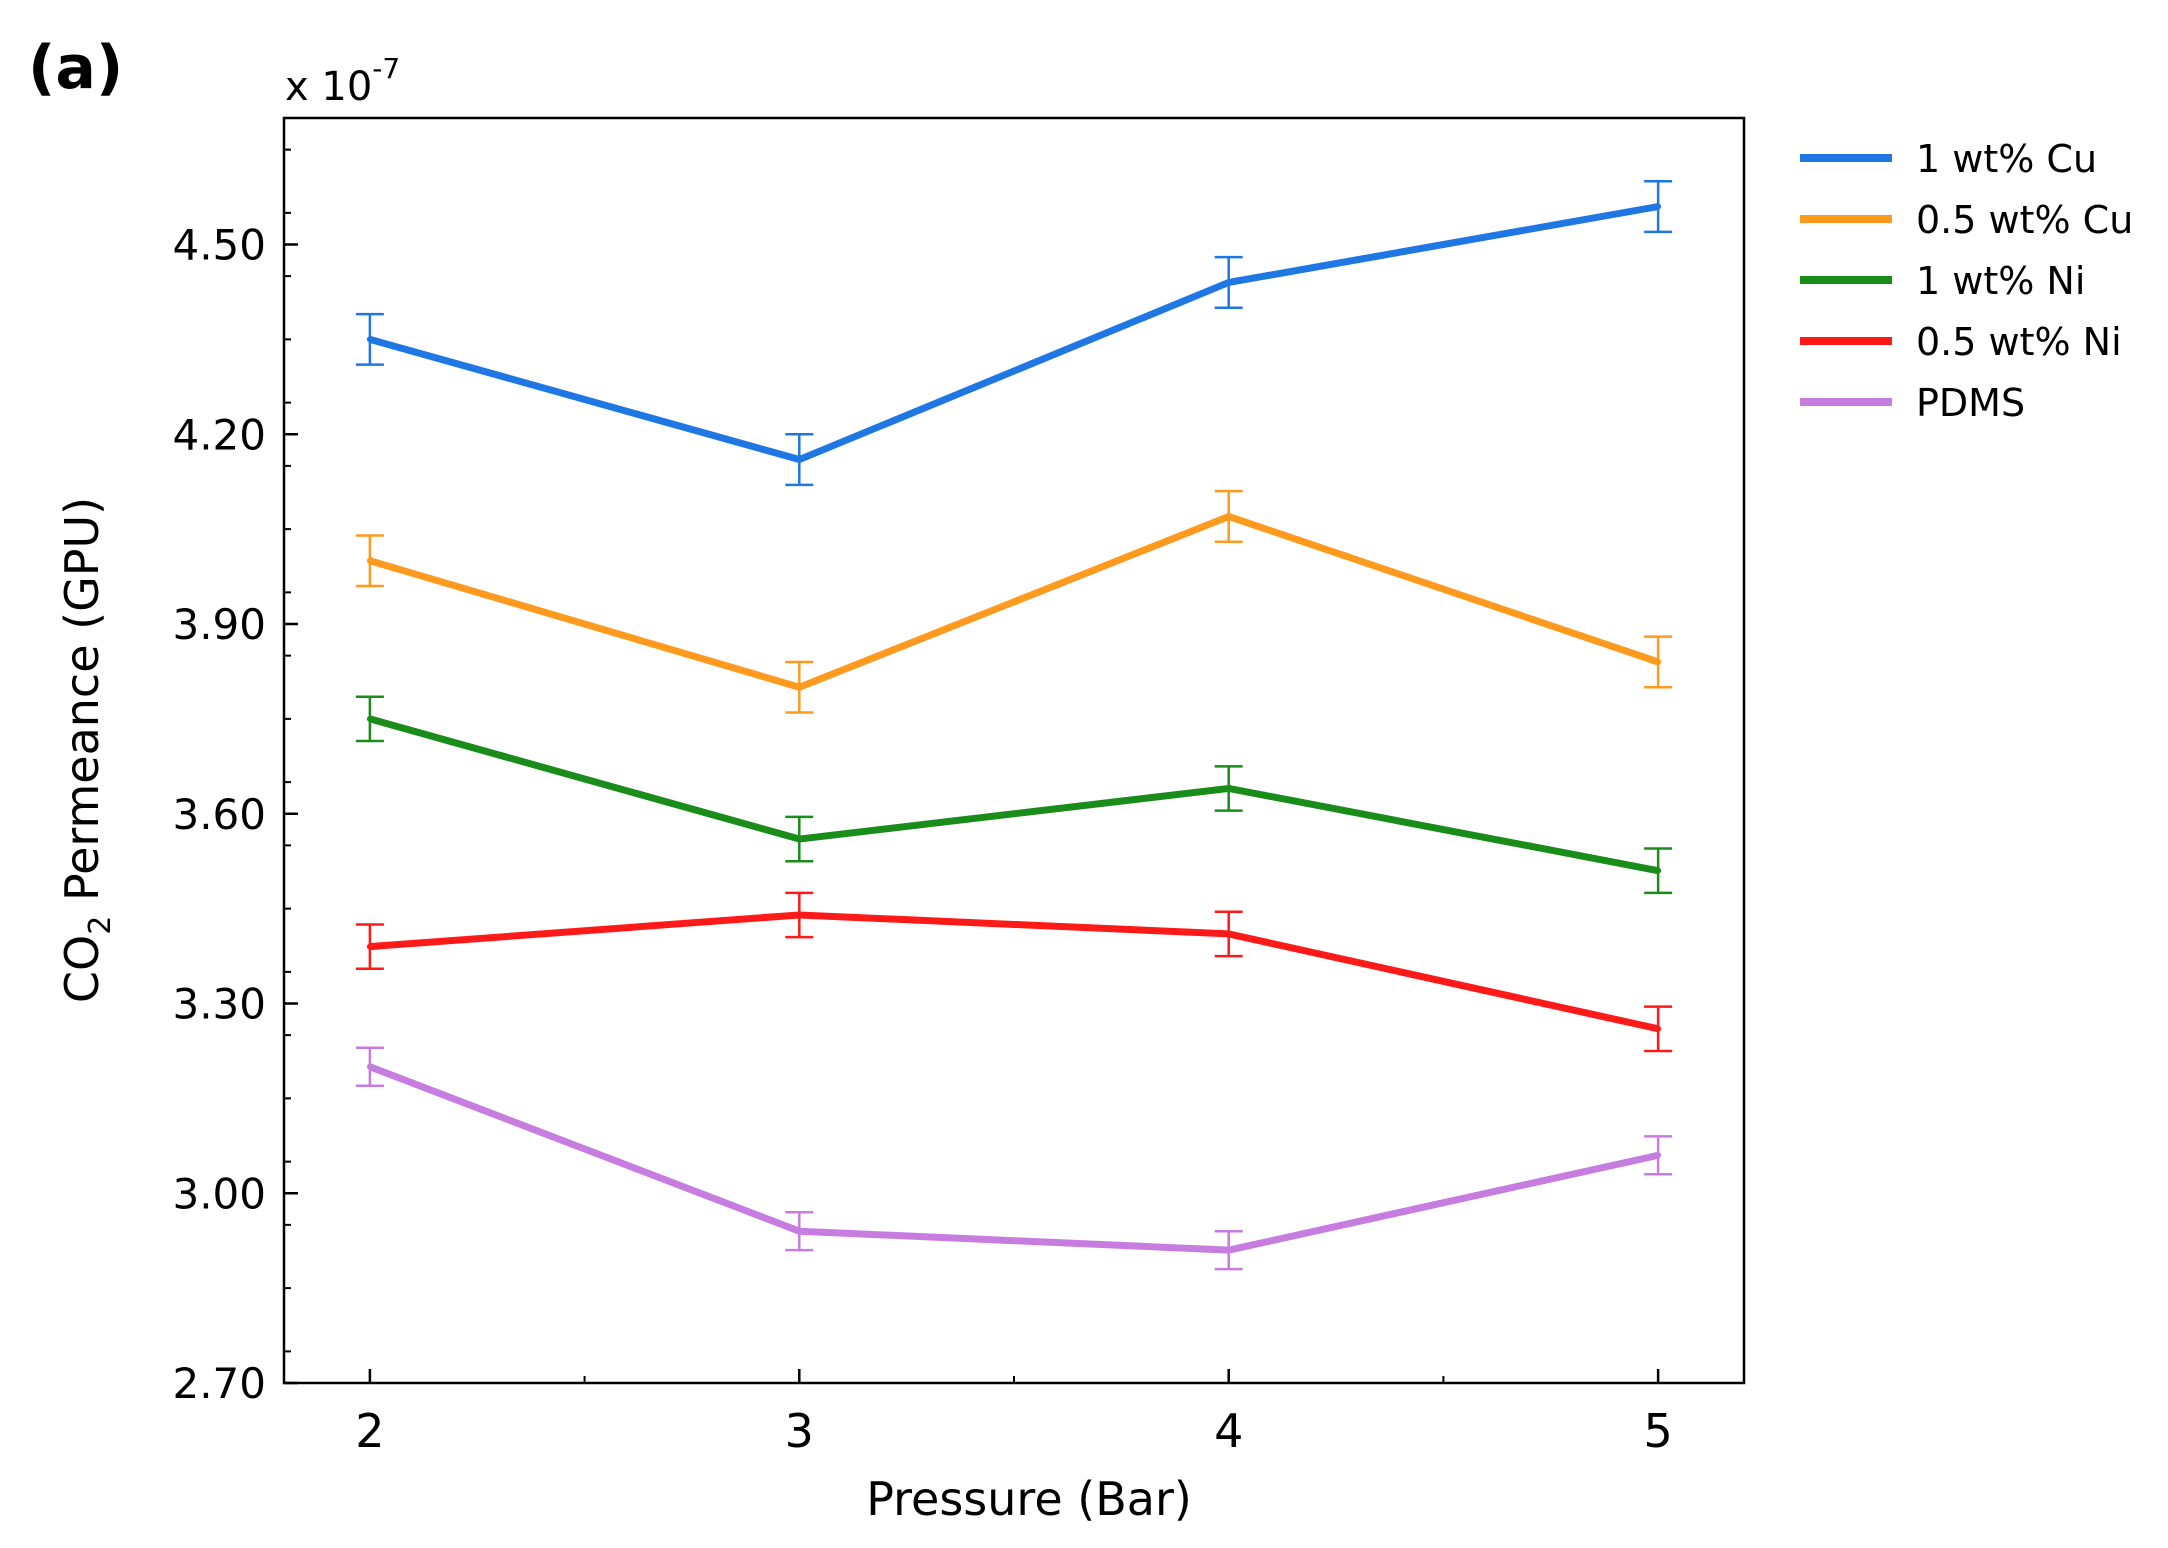  I want to click on series-0-5-wt-ni, so click(1014, 972).